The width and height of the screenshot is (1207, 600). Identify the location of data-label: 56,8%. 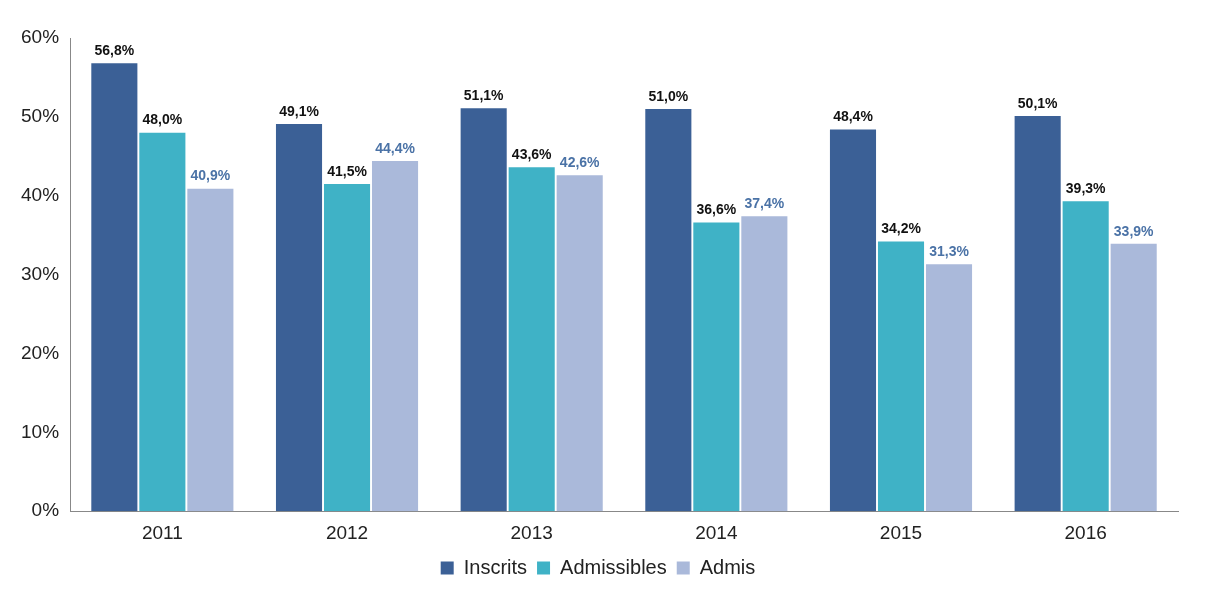
(114, 50).